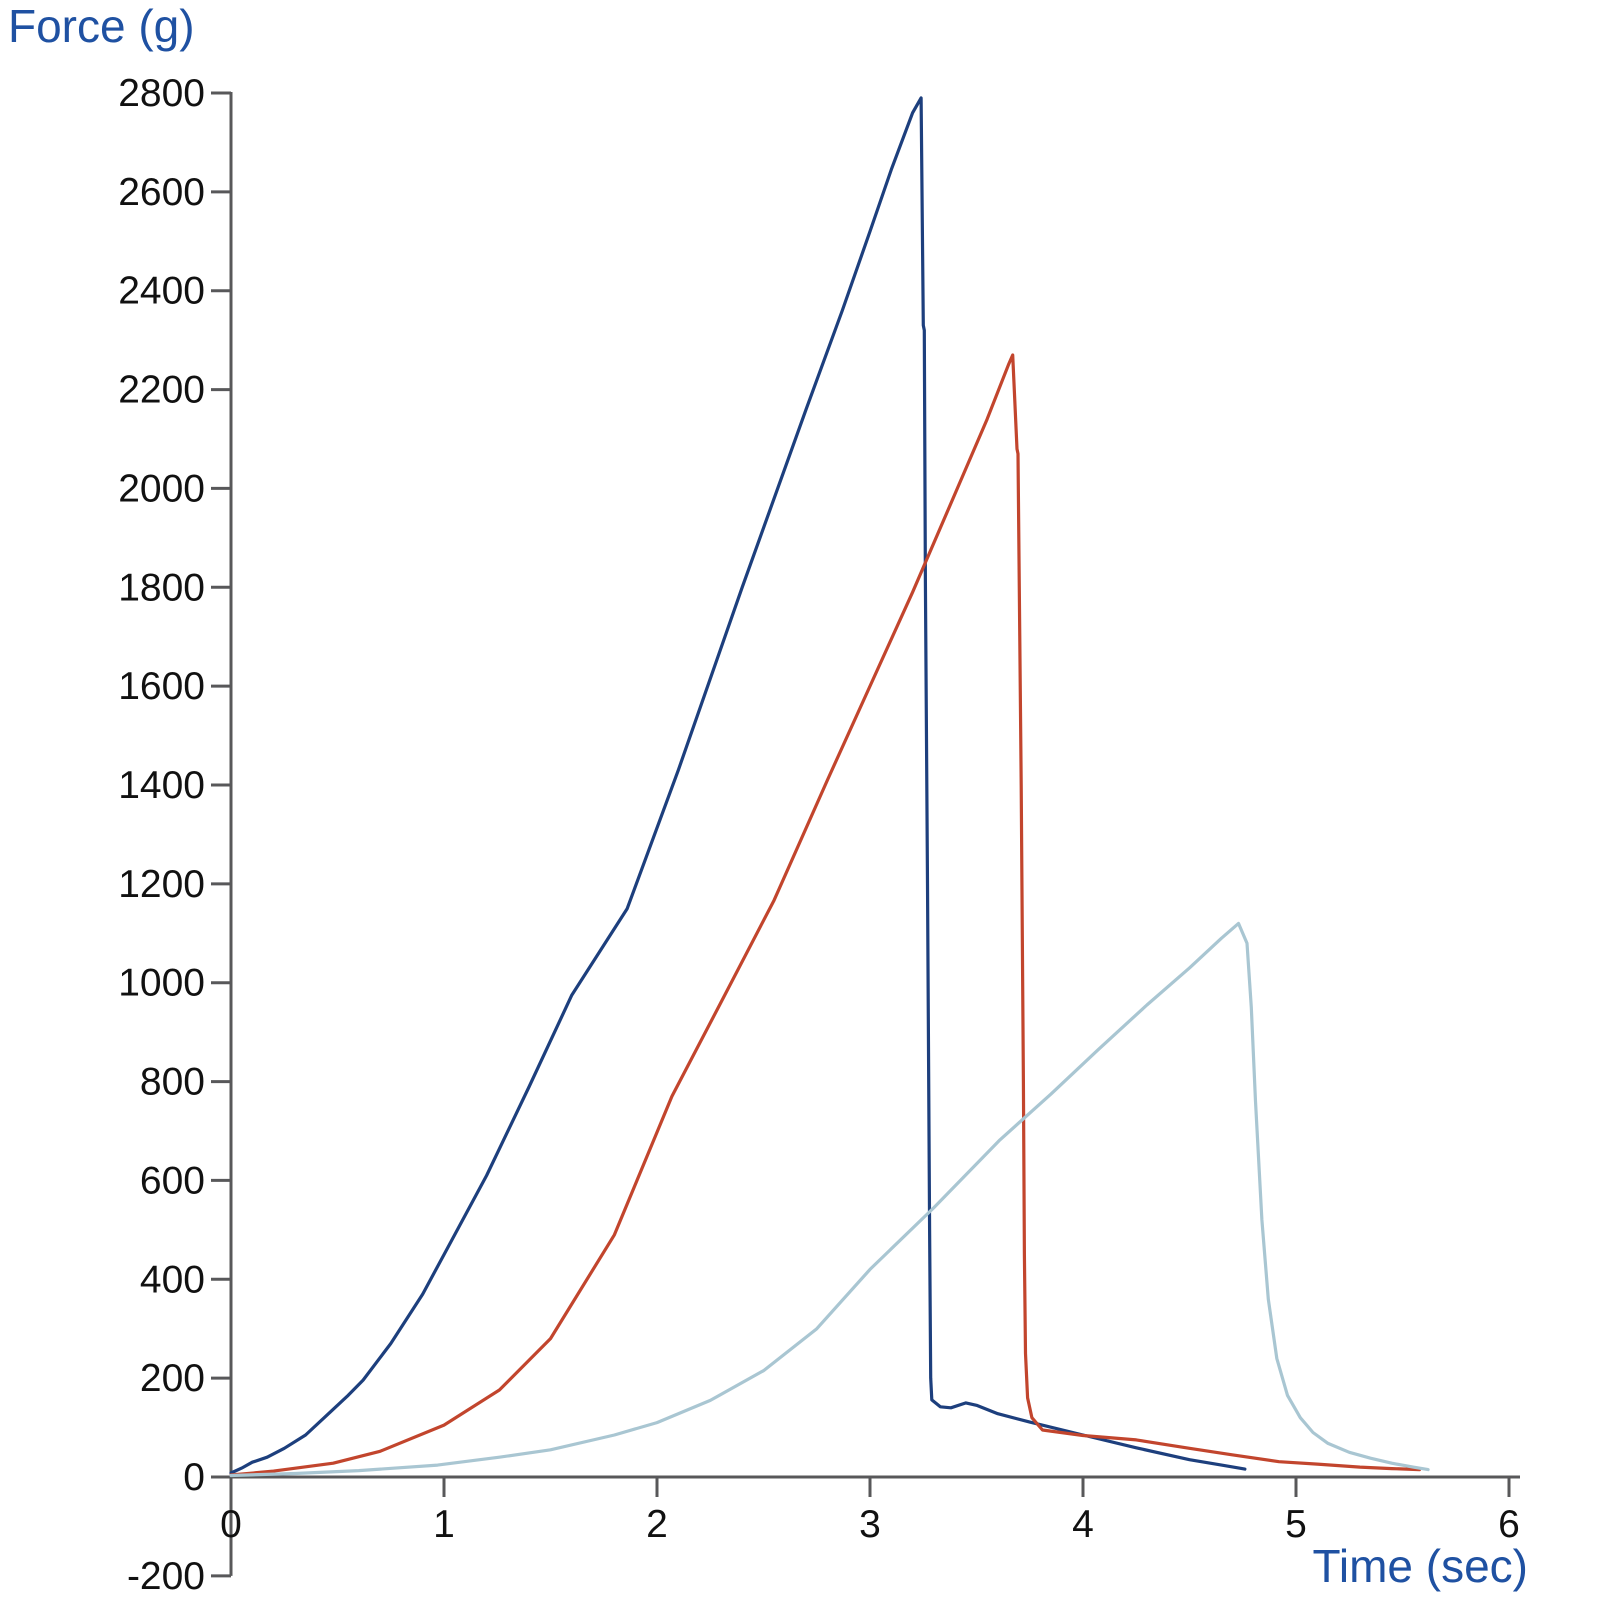  Describe the element at coordinates (161, 587) in the screenshot. I see `y-tick-label: 1800` at that location.